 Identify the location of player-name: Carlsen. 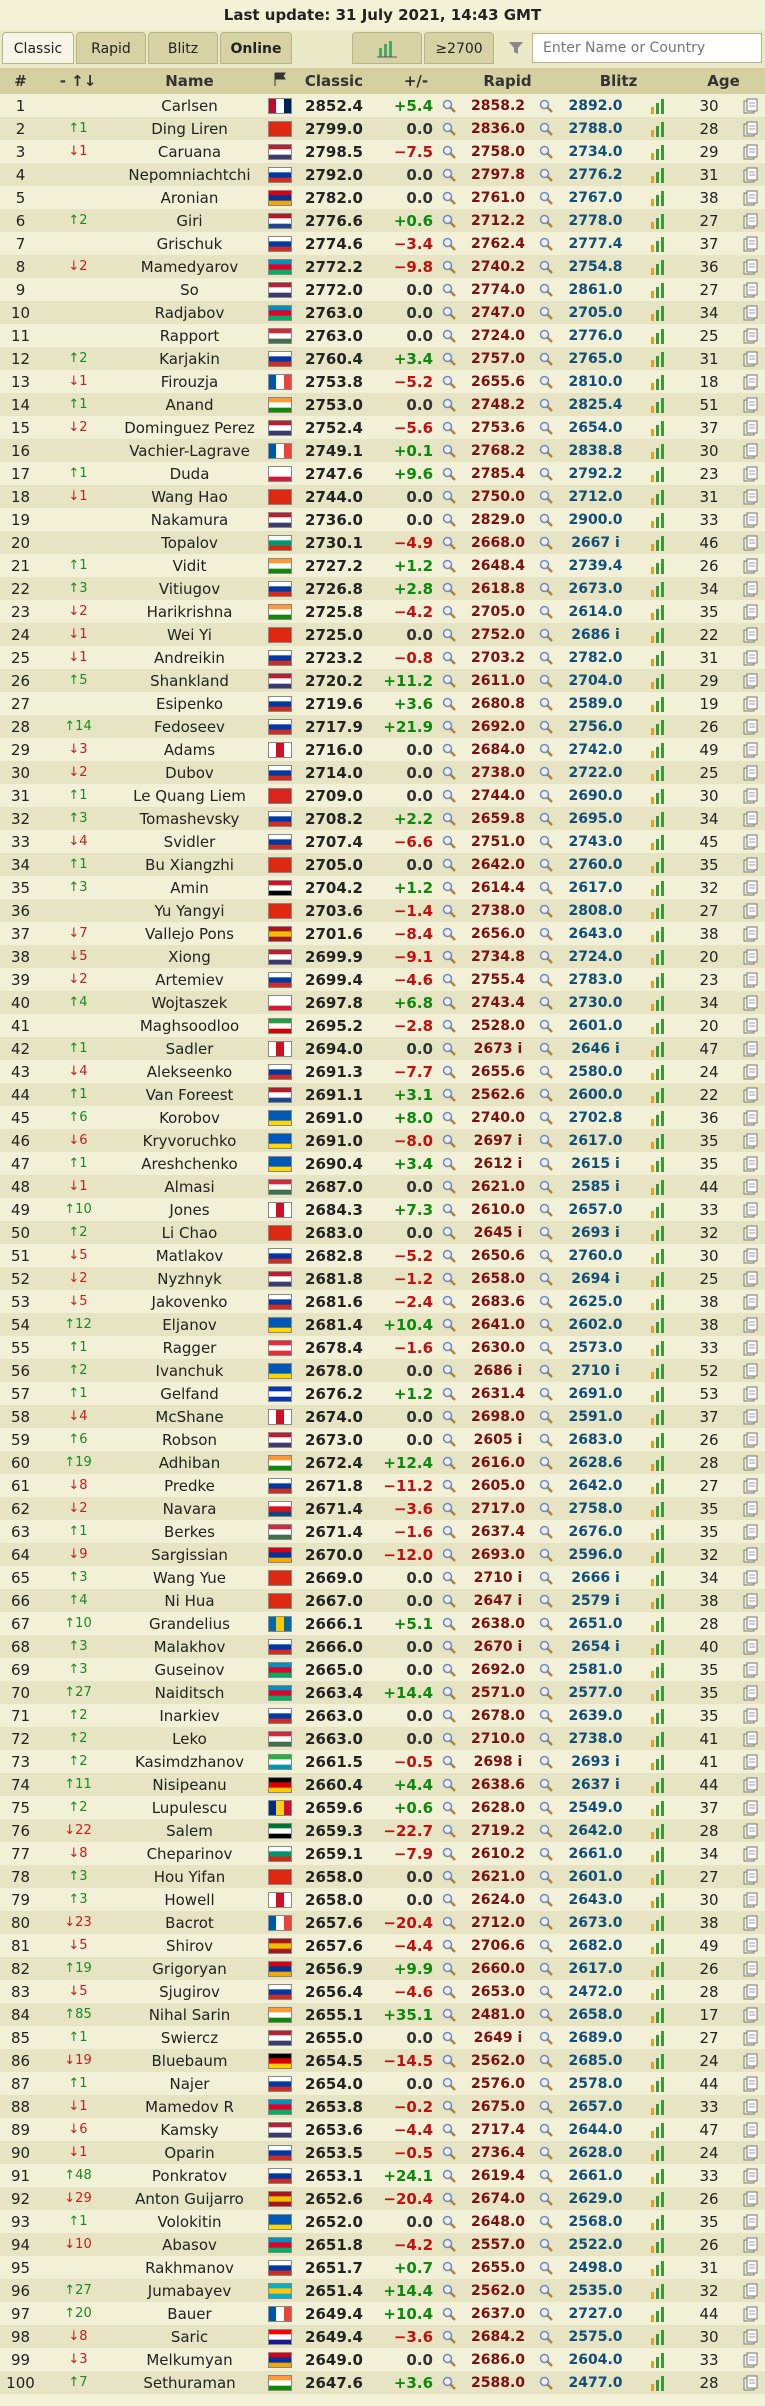
(189, 105).